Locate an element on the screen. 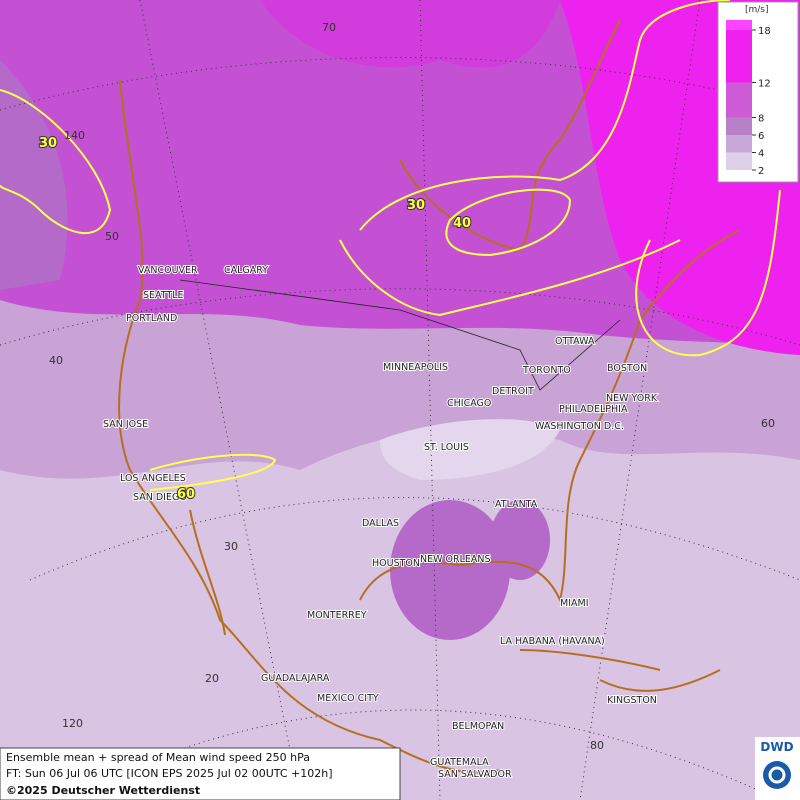 The image size is (800, 800). graticule-label: 30 is located at coordinates (231, 546).